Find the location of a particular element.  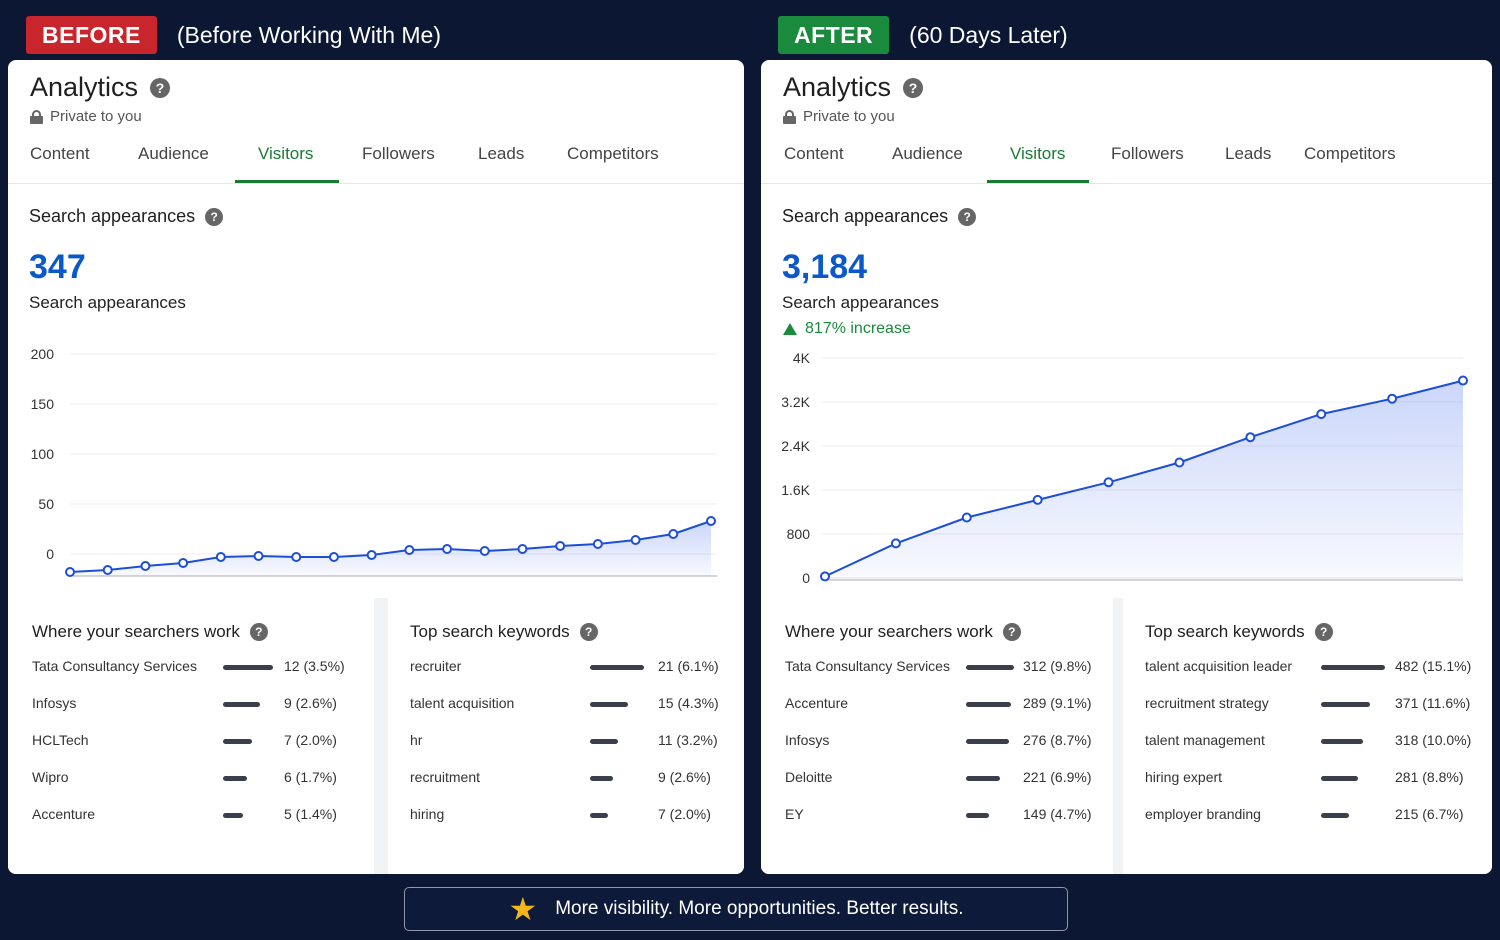

up-triangle-icon is located at coordinates (790, 329).